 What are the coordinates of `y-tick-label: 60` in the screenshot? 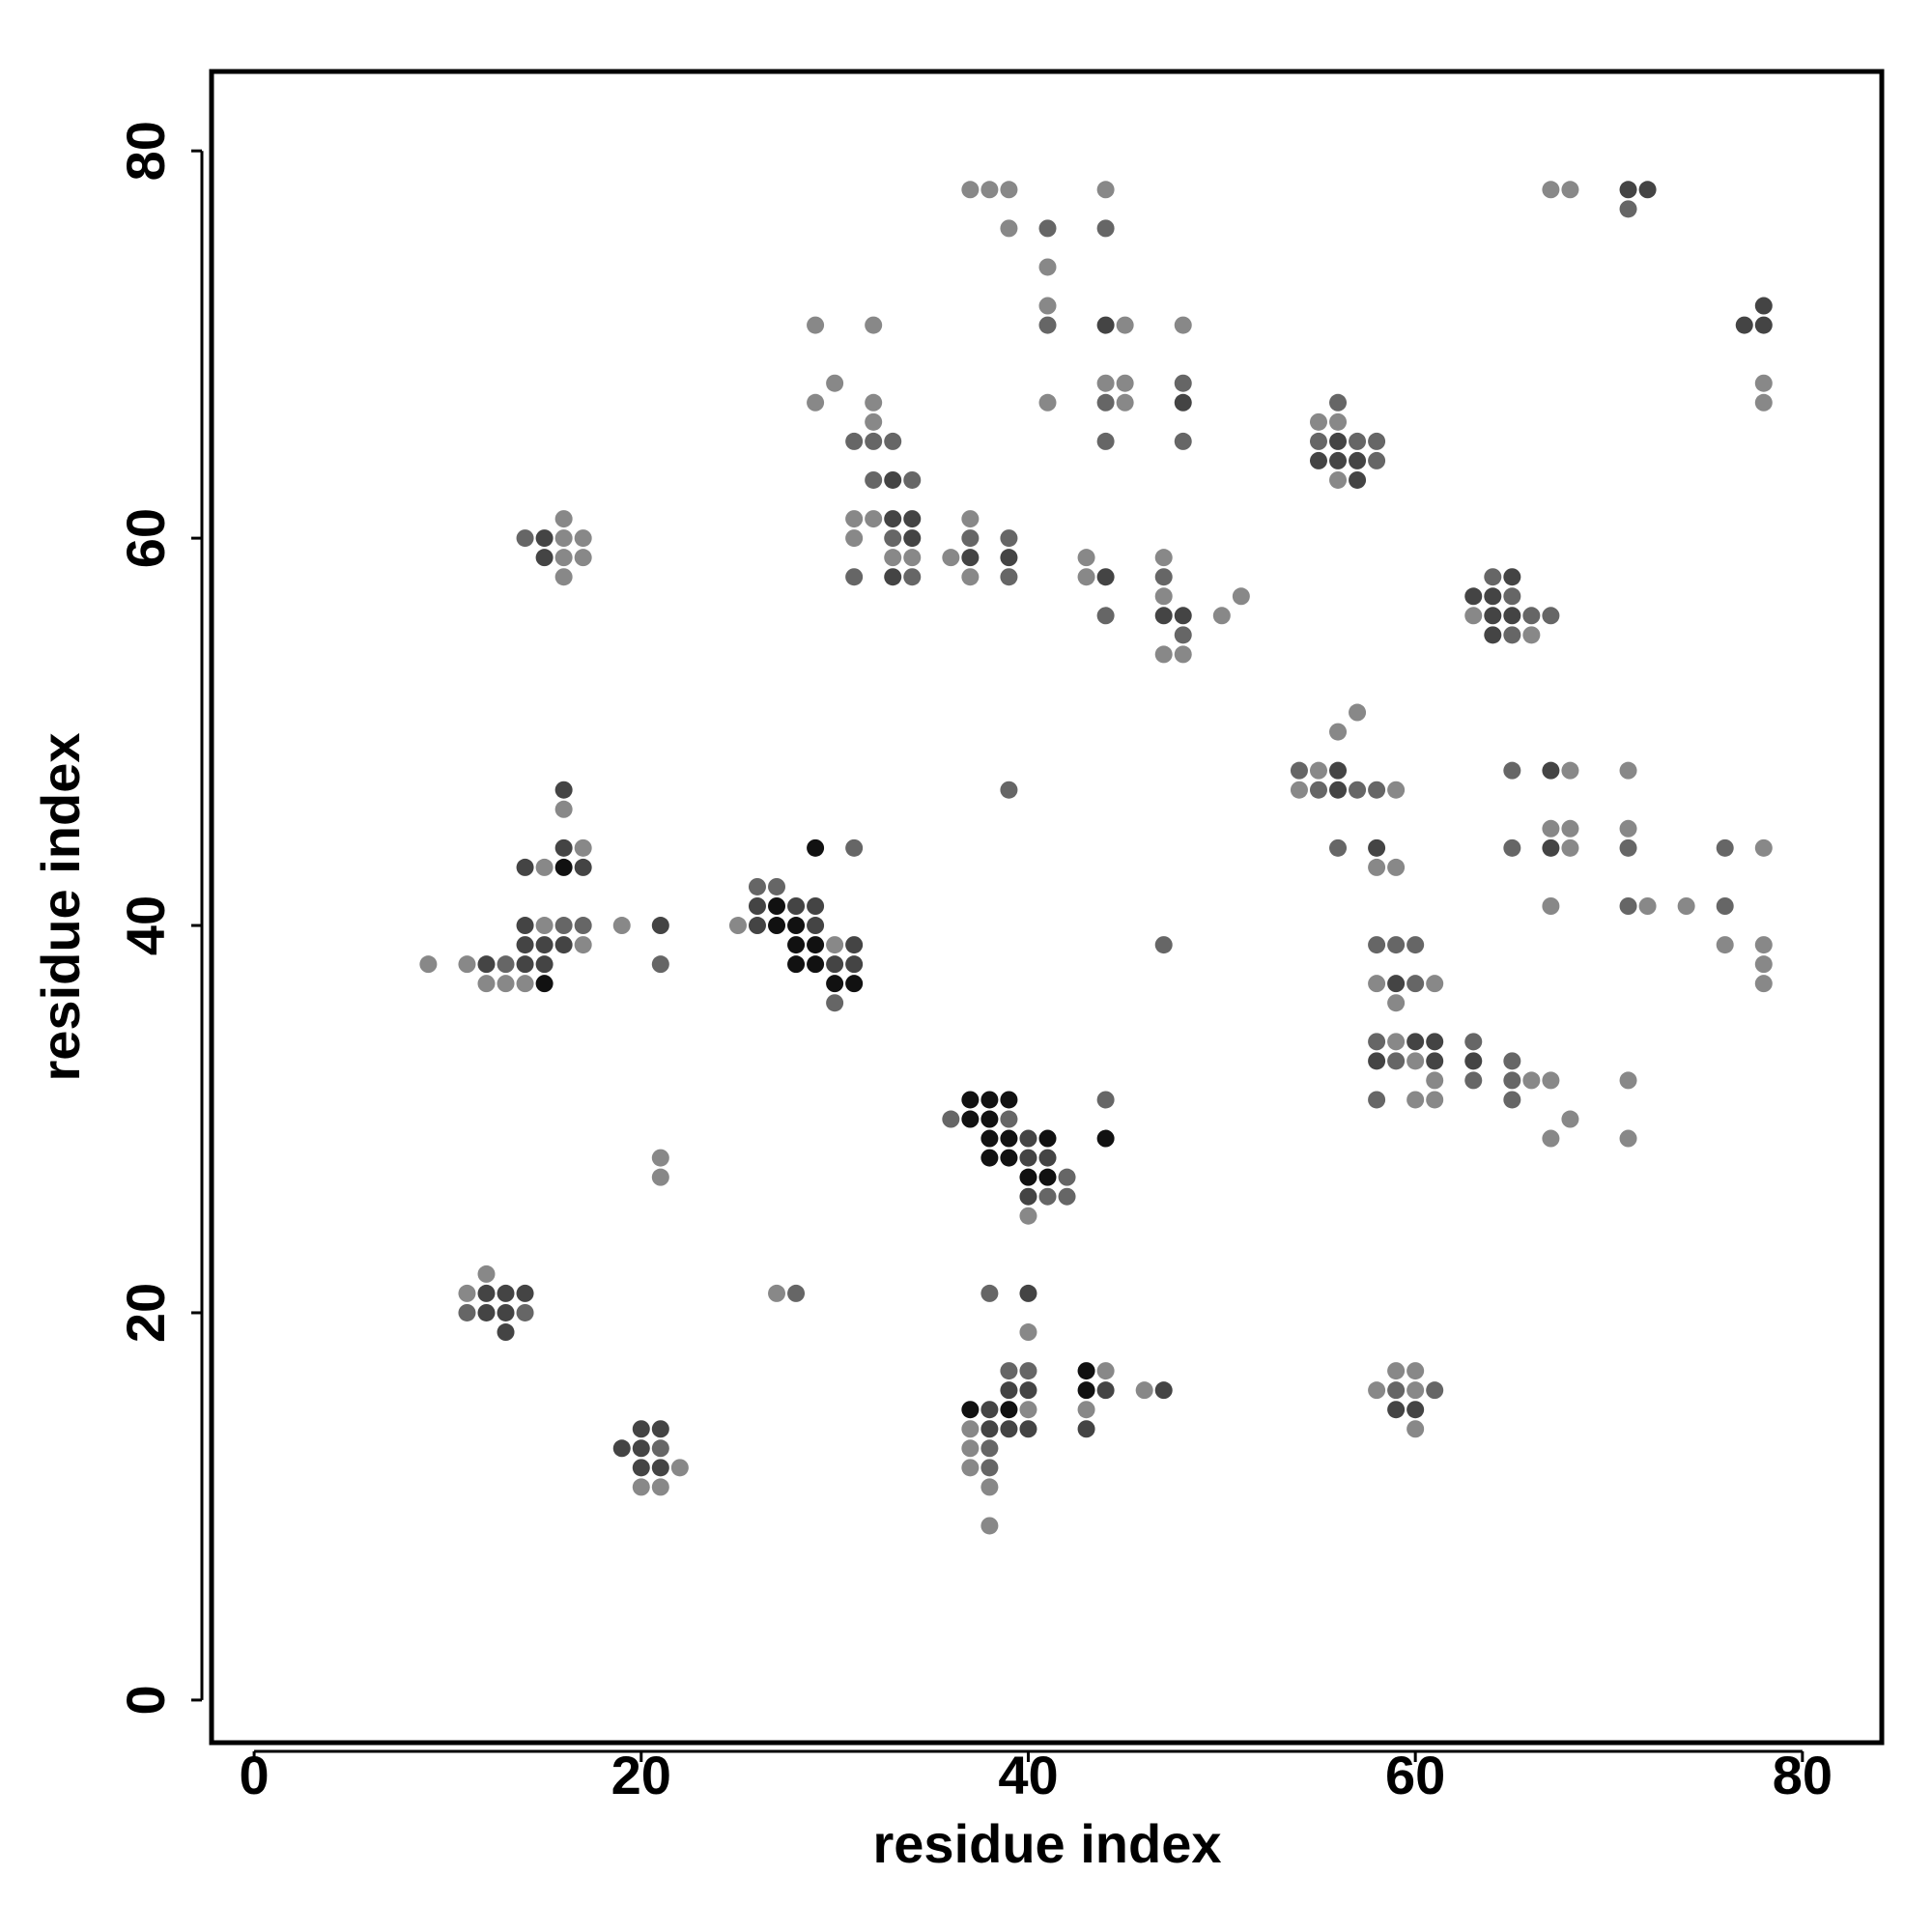 It's located at (145, 538).